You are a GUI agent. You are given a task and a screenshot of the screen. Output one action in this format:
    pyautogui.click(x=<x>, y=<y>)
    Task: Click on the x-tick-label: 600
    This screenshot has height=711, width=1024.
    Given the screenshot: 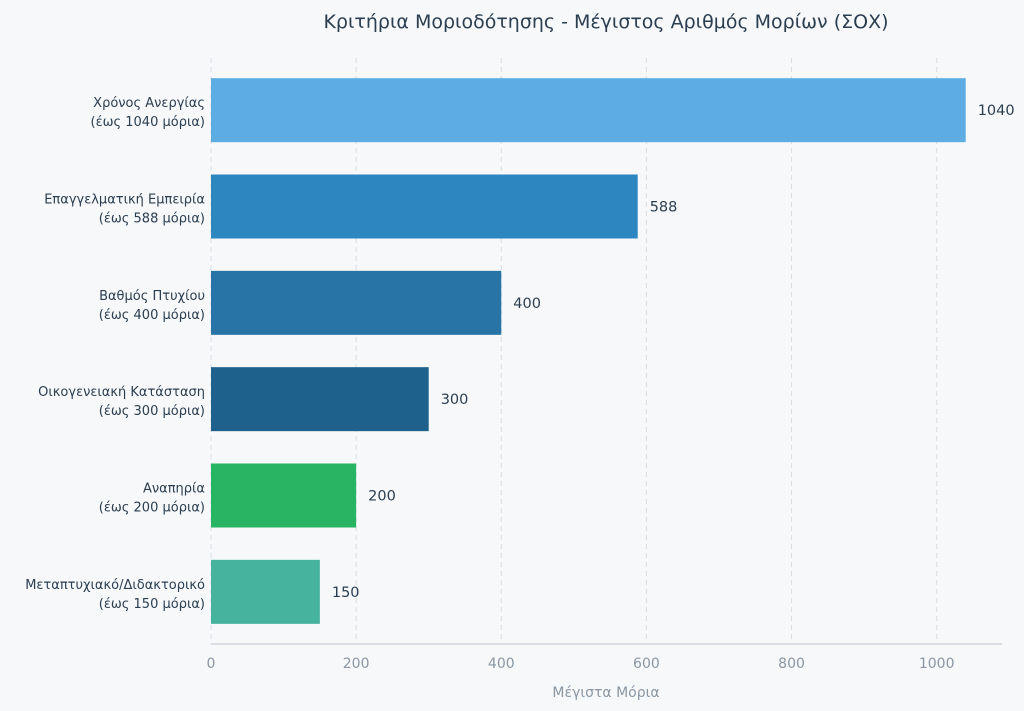 What is the action you would take?
    pyautogui.click(x=646, y=664)
    